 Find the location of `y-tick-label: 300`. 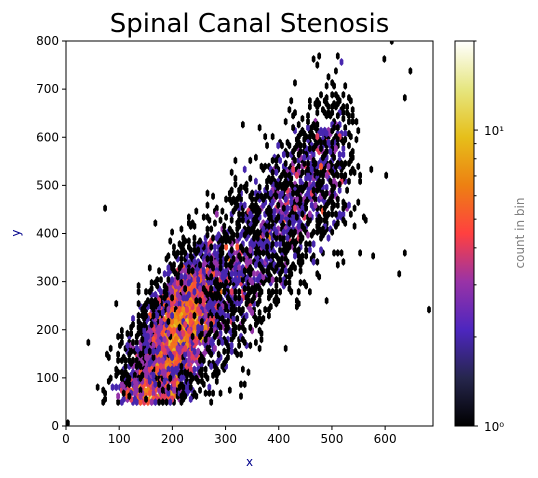

y-tick-label: 300 is located at coordinates (47, 282).